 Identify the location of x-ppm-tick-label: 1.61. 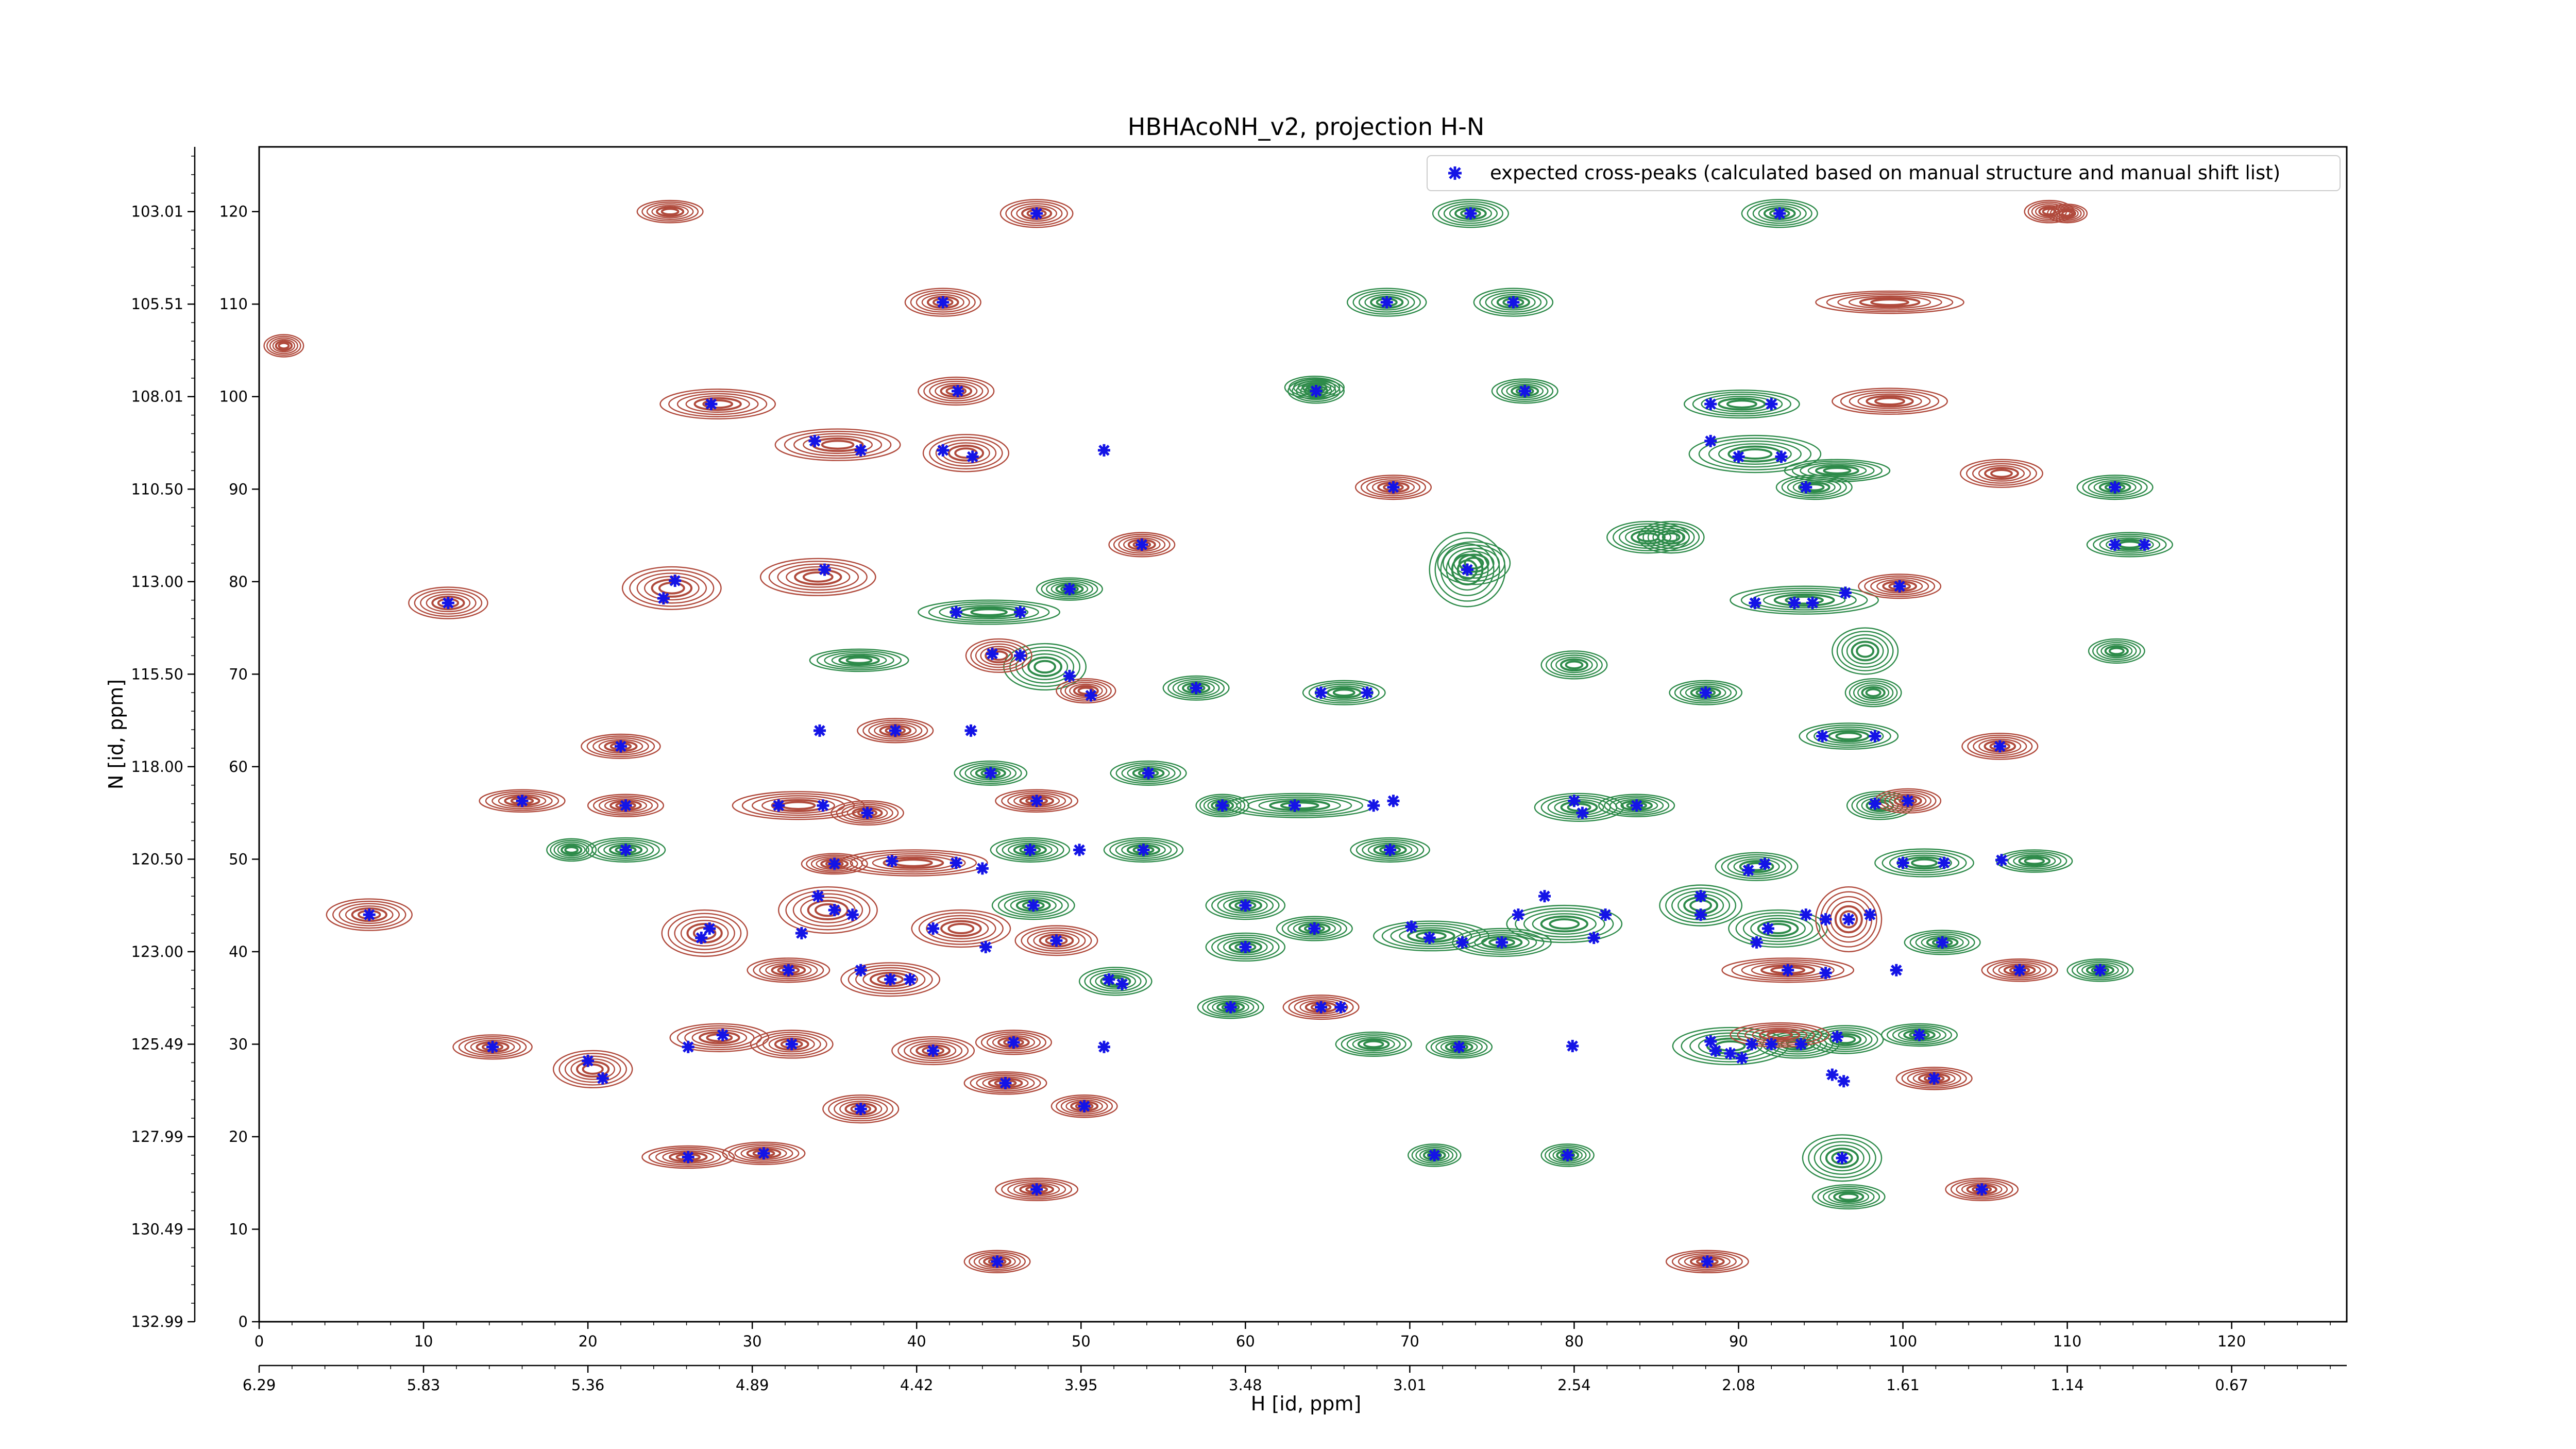
(1903, 1385).